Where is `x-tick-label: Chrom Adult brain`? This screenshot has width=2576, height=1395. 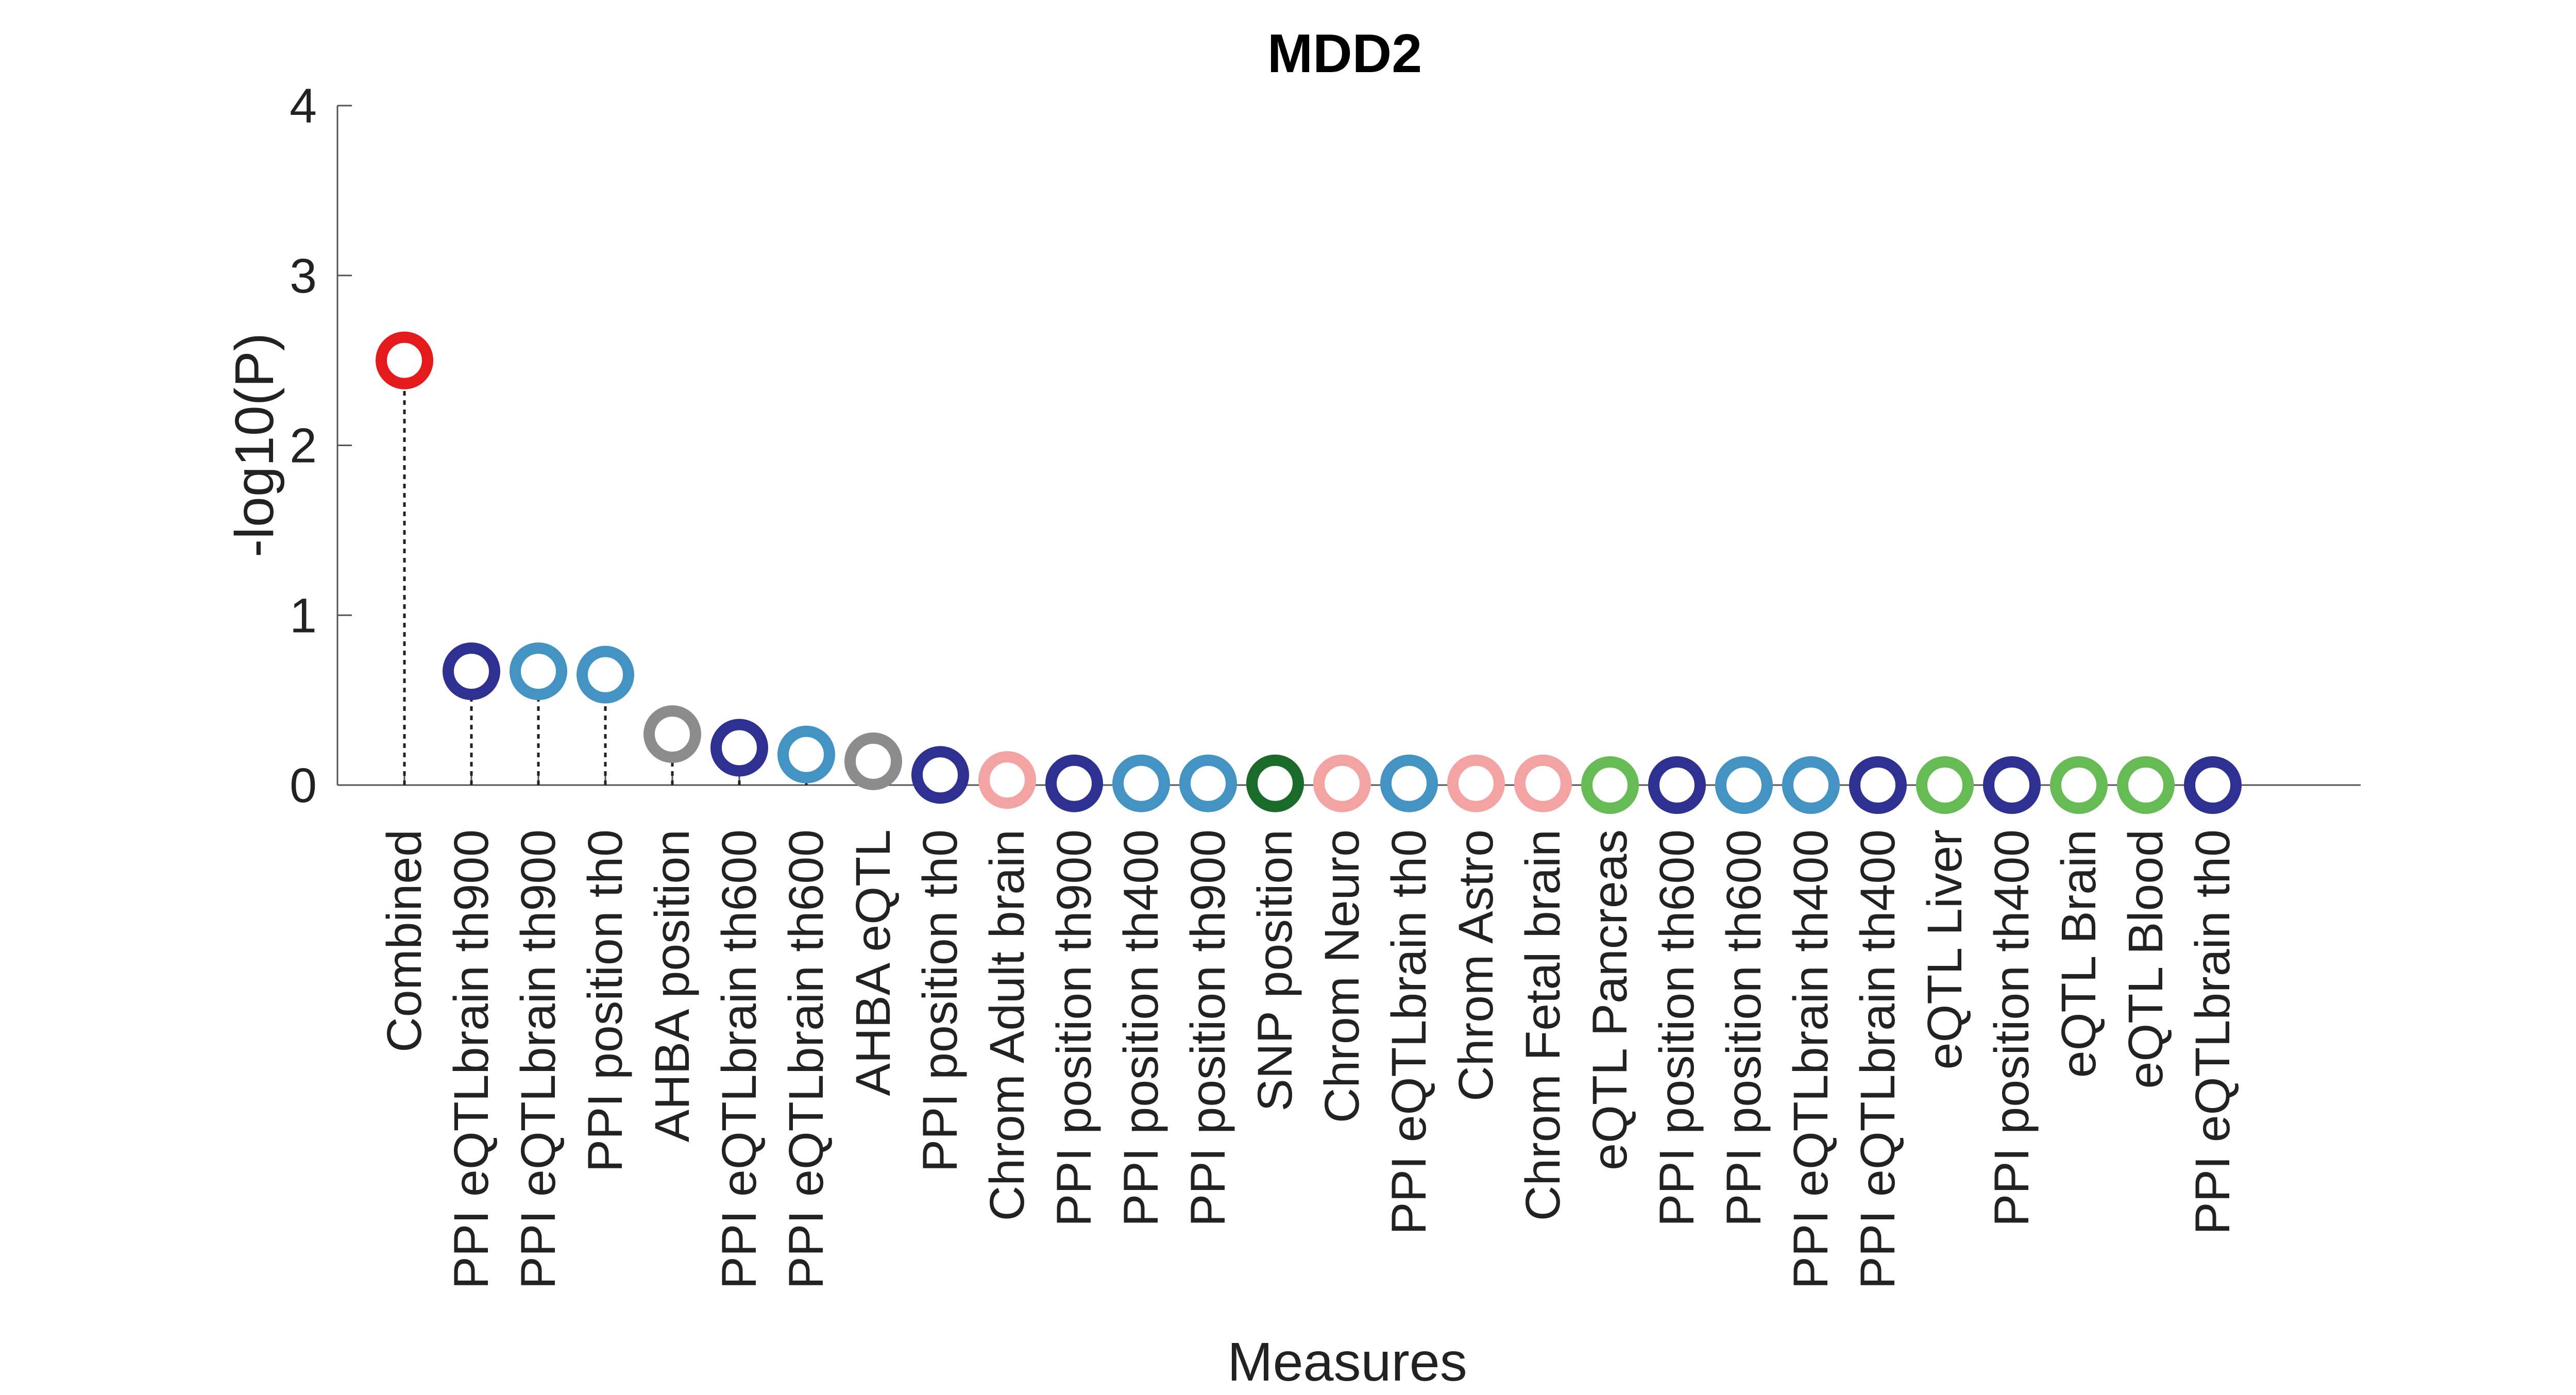 x-tick-label: Chrom Adult brain is located at coordinates (1007, 1025).